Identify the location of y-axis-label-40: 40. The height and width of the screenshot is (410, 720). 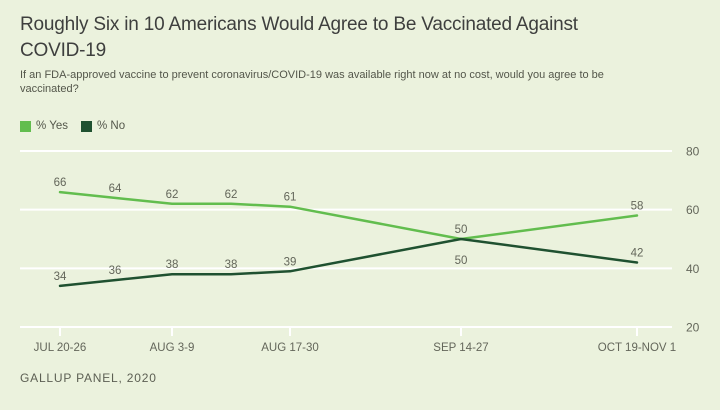
(693, 269).